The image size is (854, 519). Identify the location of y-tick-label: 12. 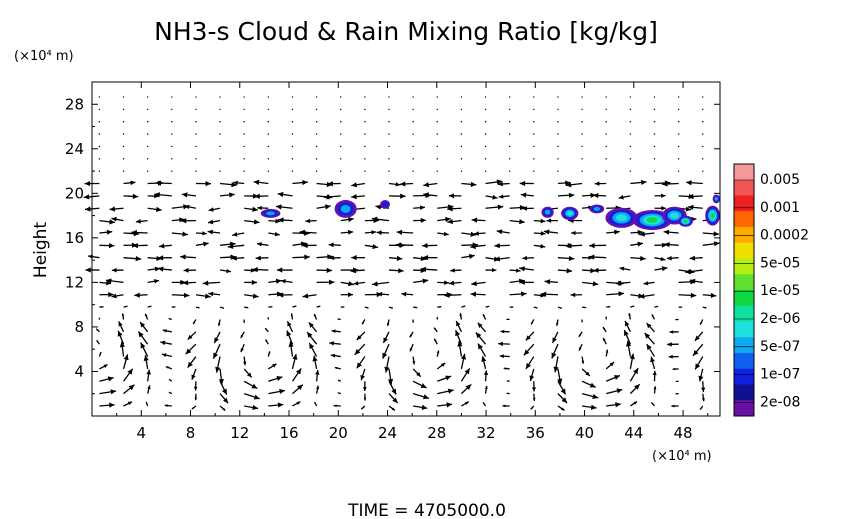
(74, 282).